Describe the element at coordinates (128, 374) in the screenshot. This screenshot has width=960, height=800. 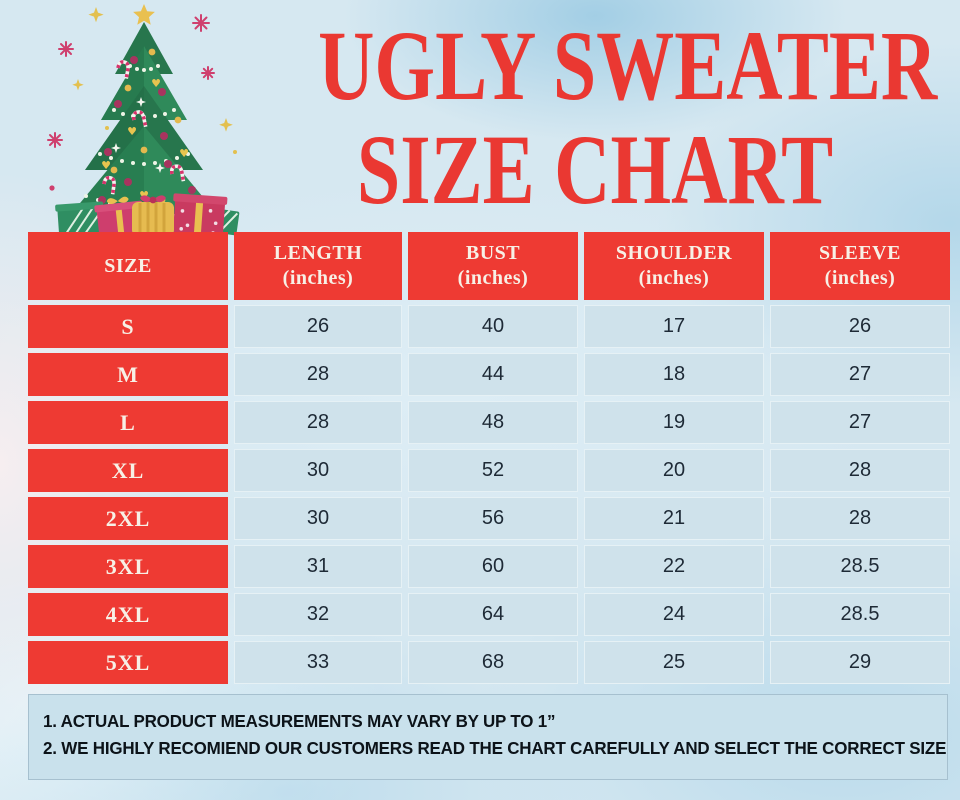
I see `size-label-m: M` at that location.